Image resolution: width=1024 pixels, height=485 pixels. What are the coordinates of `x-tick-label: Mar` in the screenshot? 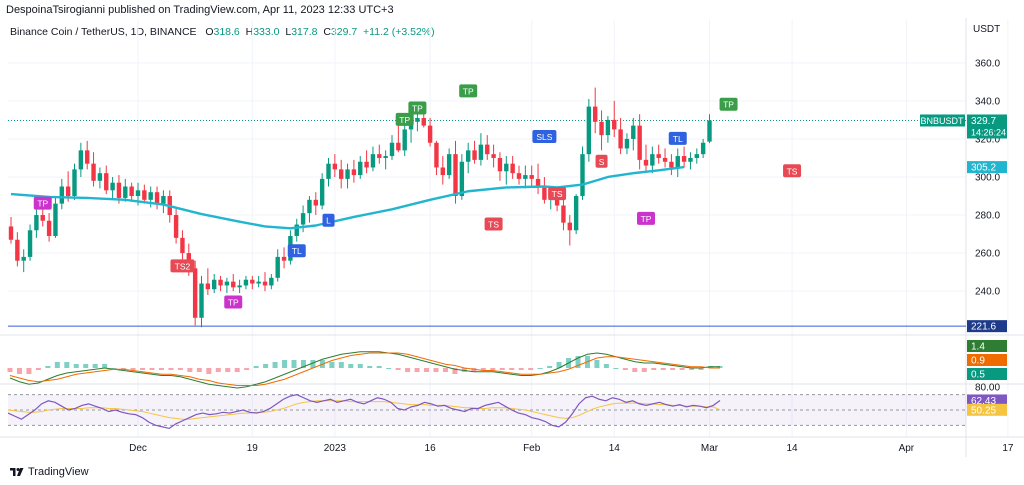 It's located at (710, 448).